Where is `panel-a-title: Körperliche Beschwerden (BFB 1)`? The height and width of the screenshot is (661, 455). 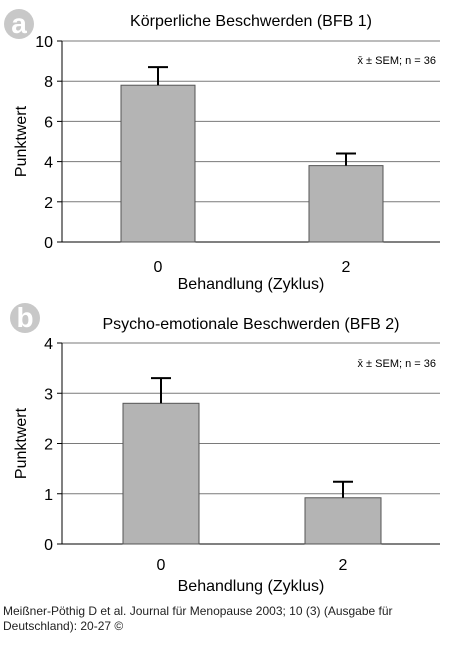 panel-a-title: Körperliche Beschwerden (BFB 1) is located at coordinates (251, 21).